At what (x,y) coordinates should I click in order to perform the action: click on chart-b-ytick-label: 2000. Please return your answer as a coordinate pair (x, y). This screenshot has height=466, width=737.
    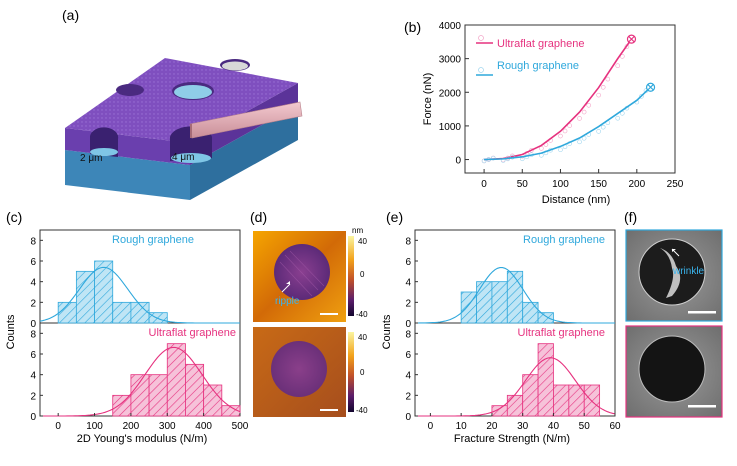
    Looking at the image, I should click on (450, 93).